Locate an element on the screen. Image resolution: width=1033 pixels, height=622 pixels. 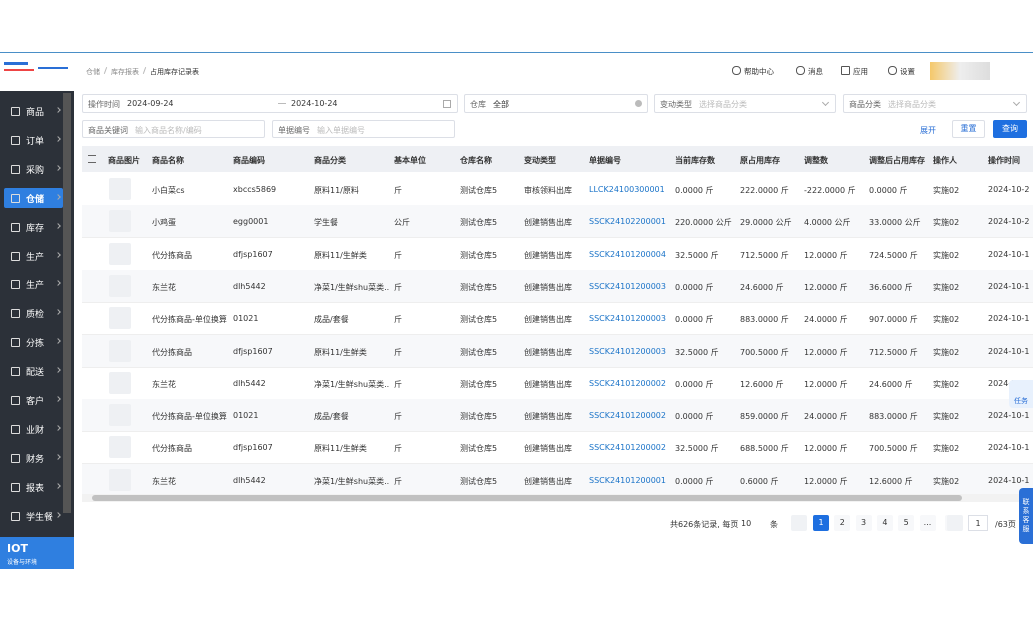
service-button: 联系客服 is located at coordinates (1026, 516).